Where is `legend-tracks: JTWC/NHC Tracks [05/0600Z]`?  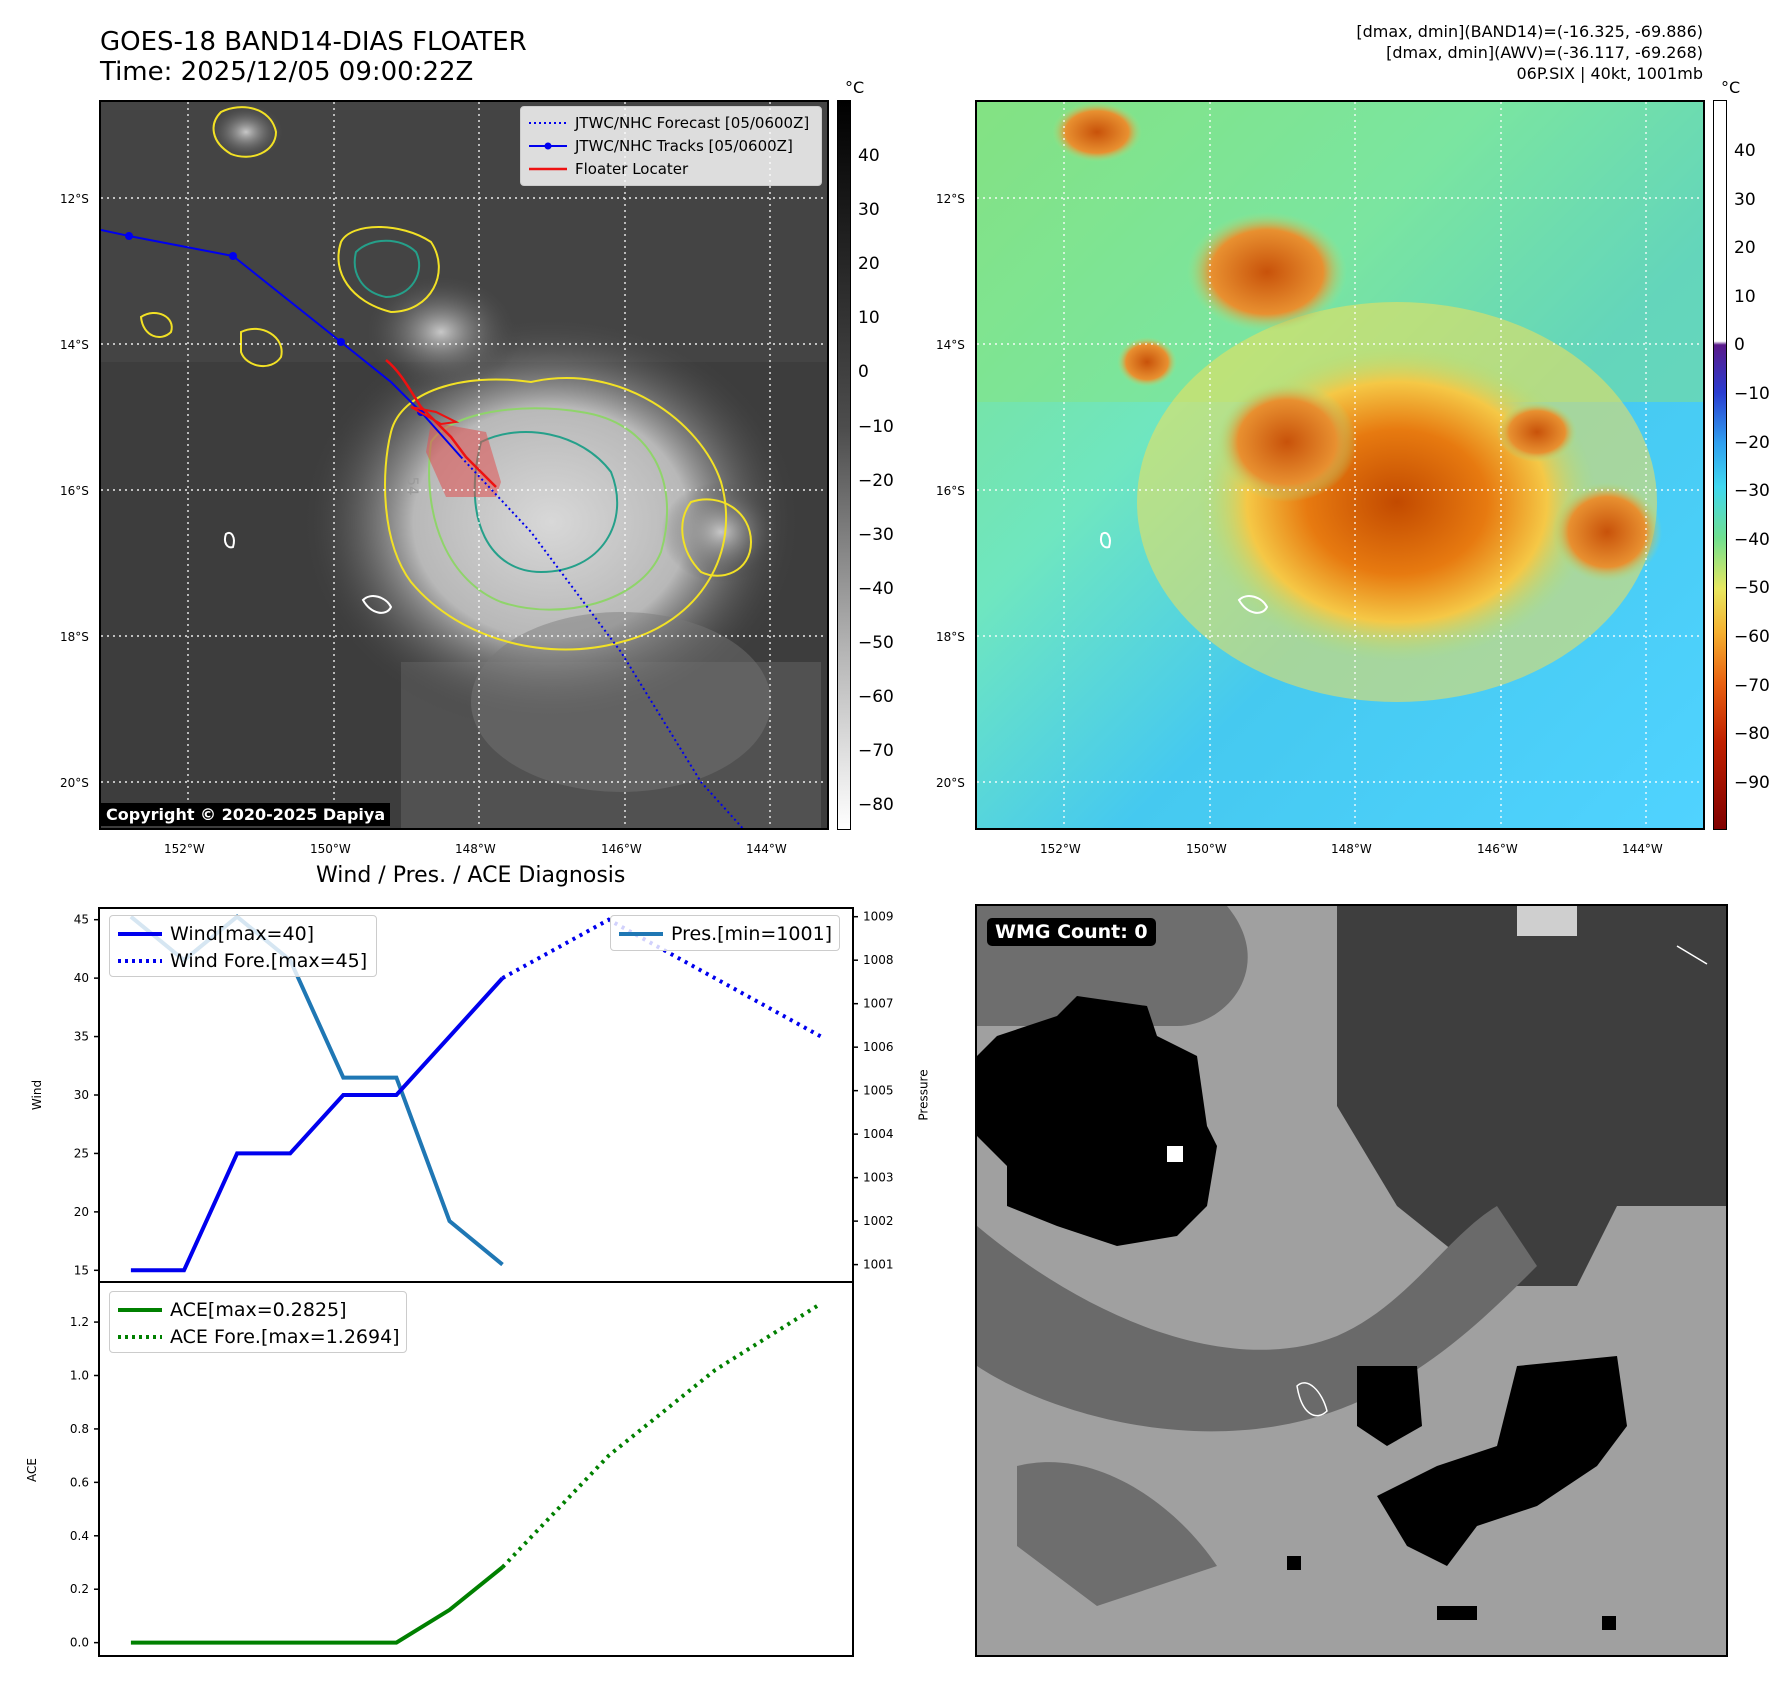 legend-tracks: JTWC/NHC Tracks [05/0600Z] is located at coordinates (671, 145).